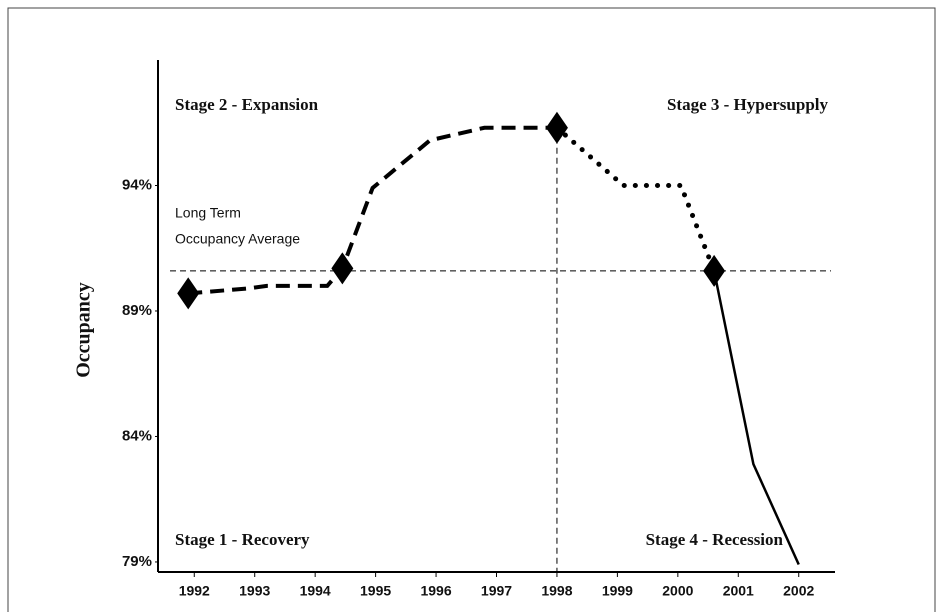 The height and width of the screenshot is (612, 944). Describe the element at coordinates (137, 184) in the screenshot. I see `y-tick-label: 94%` at that location.